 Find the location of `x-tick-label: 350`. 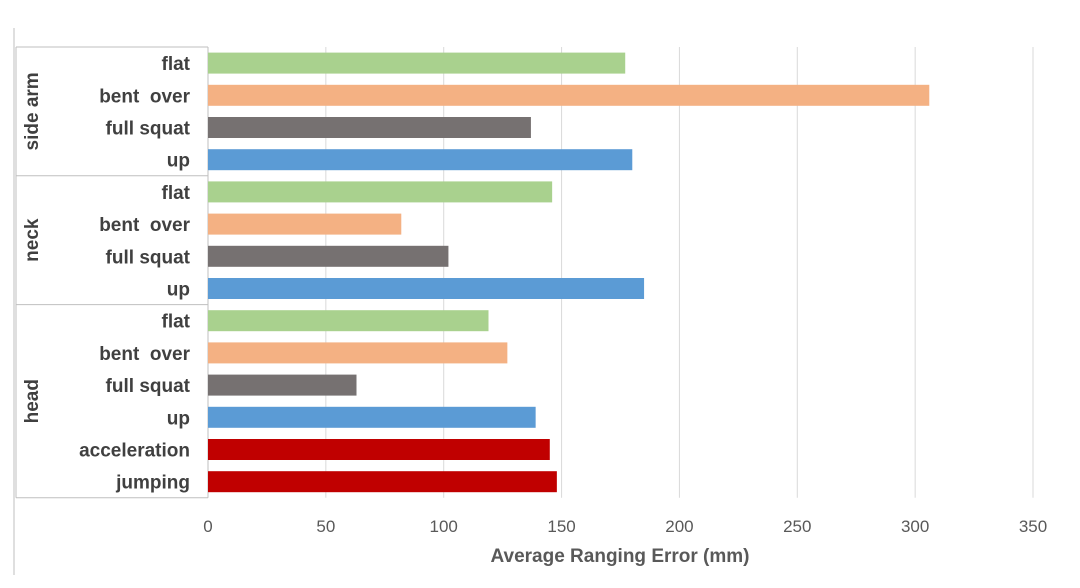

x-tick-label: 350 is located at coordinates (1033, 526).